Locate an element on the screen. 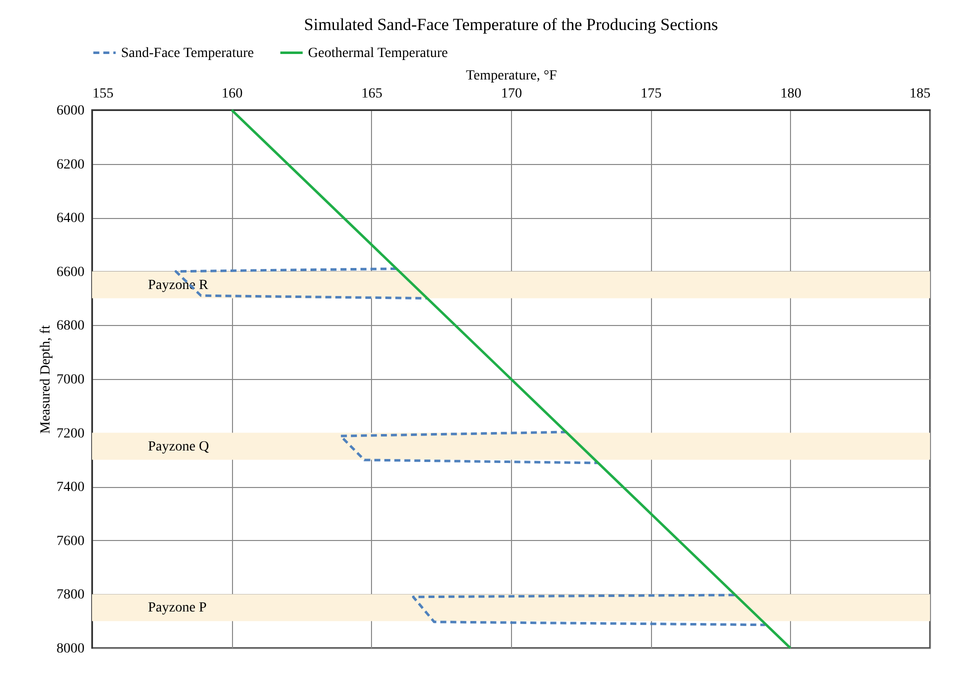  legend-label: Sand-Face Temperature is located at coordinates (187, 53).